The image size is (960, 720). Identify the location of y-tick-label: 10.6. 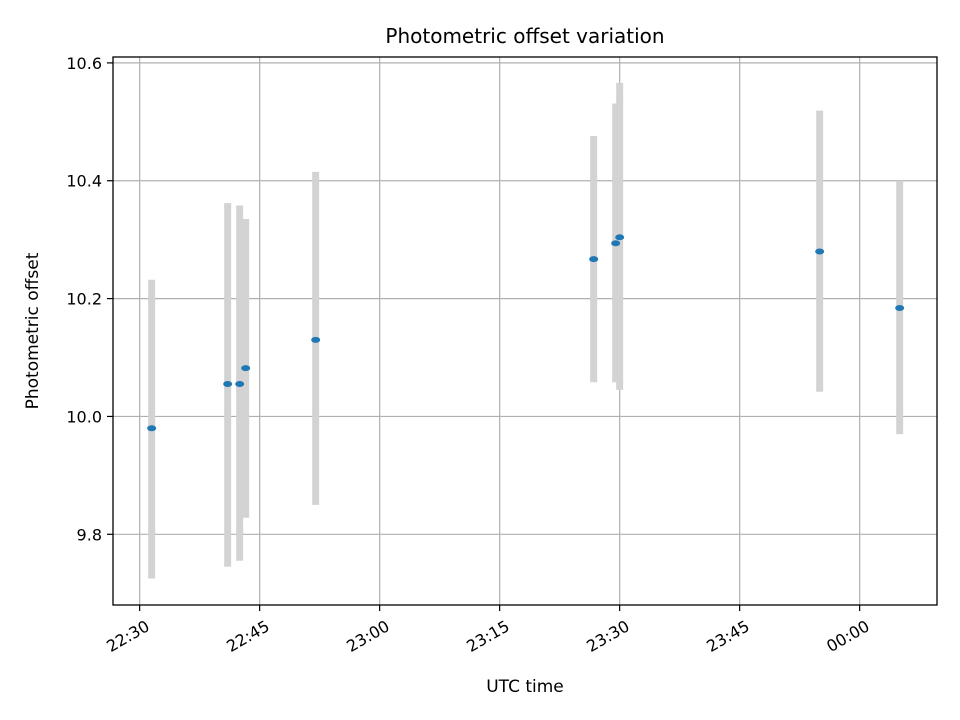
(84, 63).